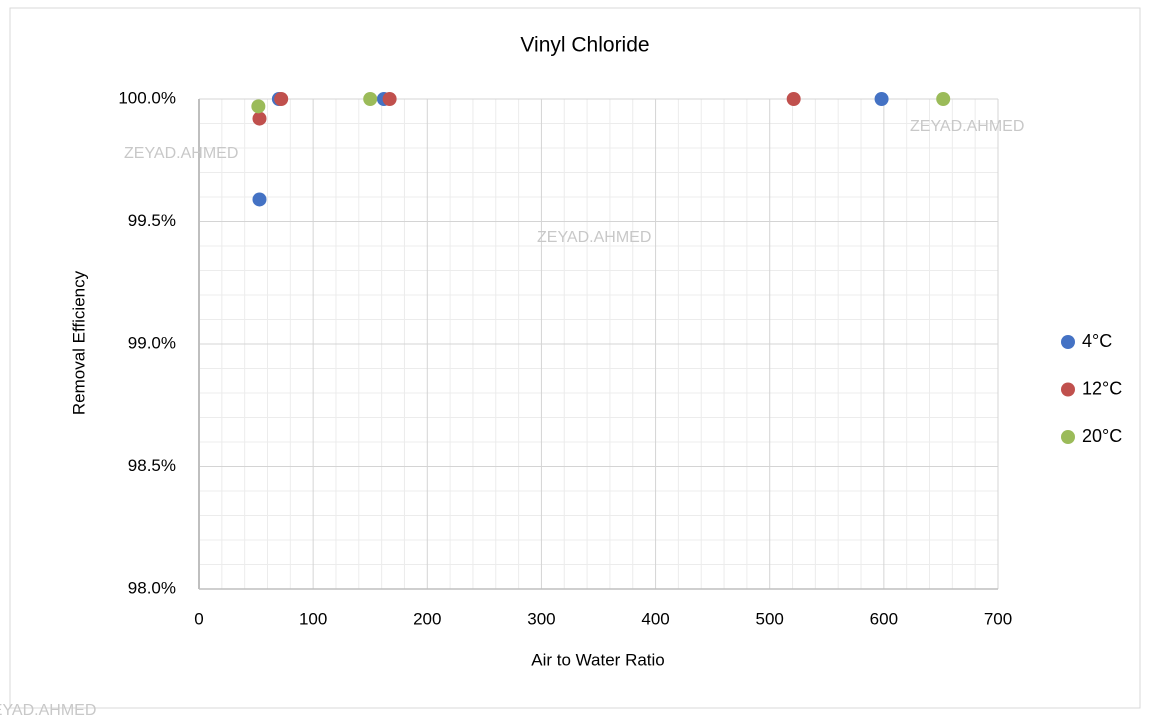 The width and height of the screenshot is (1150, 718). What do you see at coordinates (1102, 388) in the screenshot?
I see `legend-label: 12°C` at bounding box center [1102, 388].